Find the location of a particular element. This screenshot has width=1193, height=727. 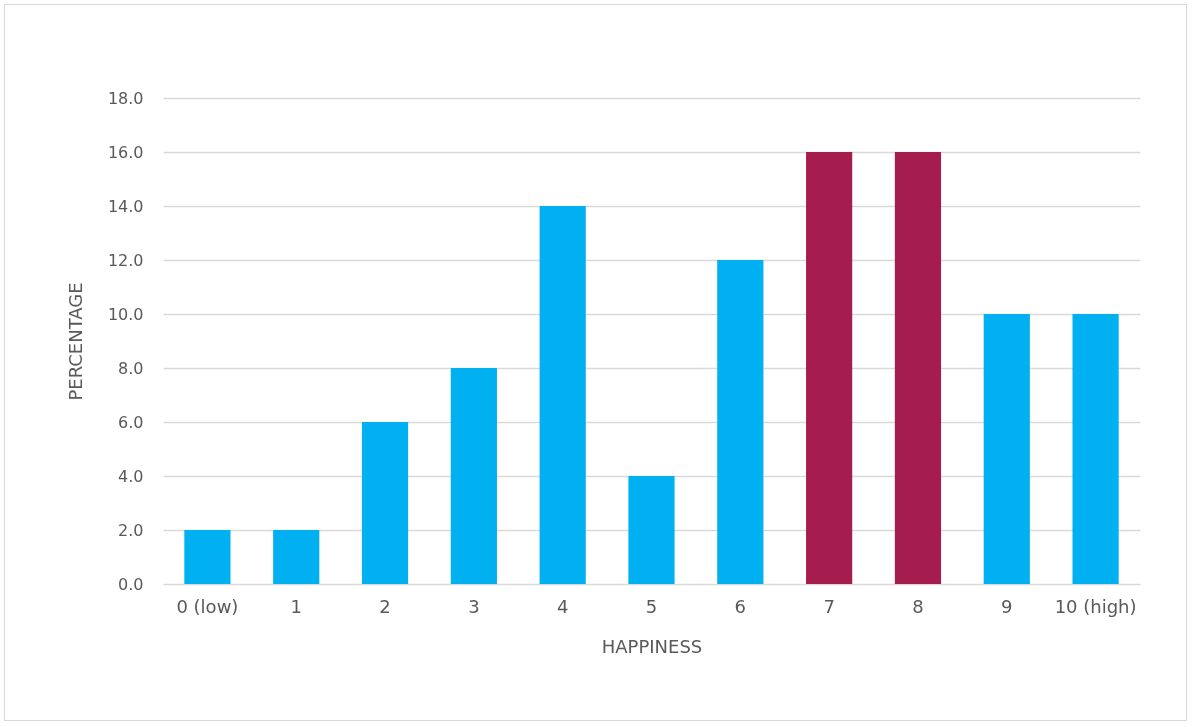

y-tick-label: 8.0 is located at coordinates (131, 368).